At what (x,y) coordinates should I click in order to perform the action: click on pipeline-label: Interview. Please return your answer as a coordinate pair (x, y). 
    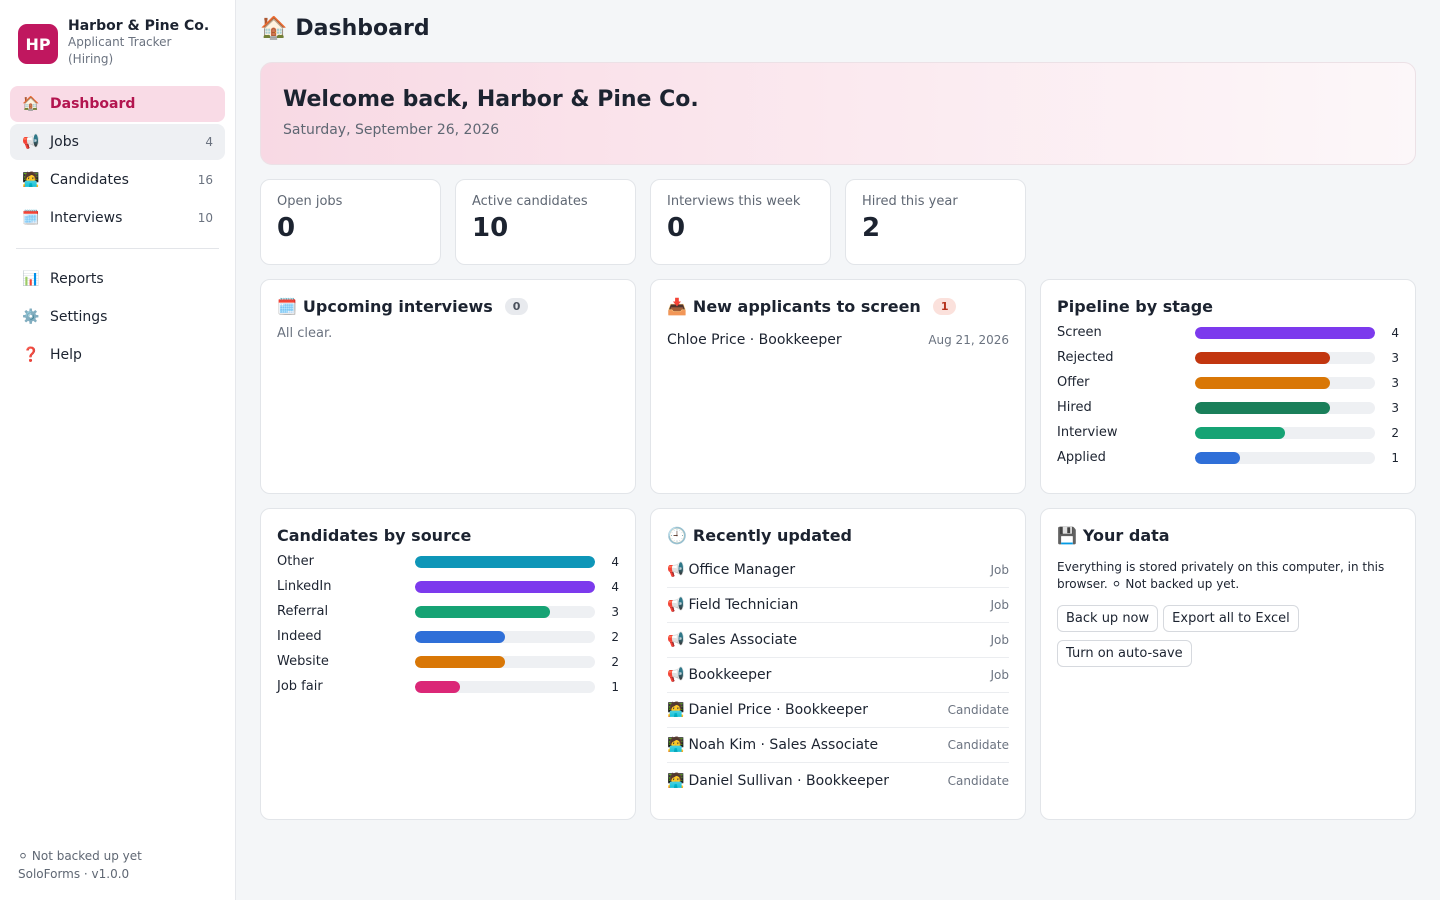
    Looking at the image, I should click on (1087, 432).